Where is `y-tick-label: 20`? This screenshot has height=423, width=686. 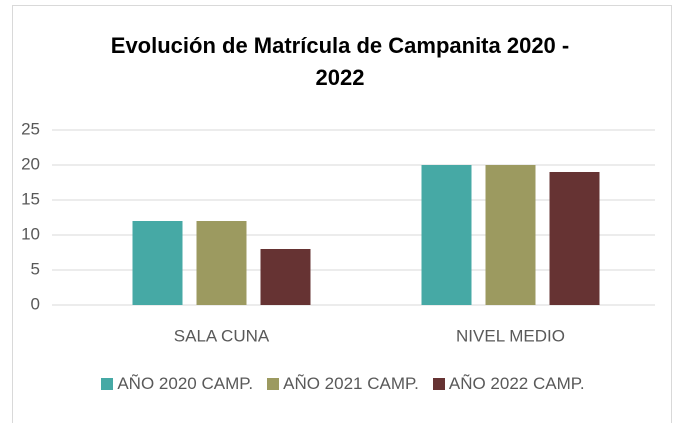 y-tick-label: 20 is located at coordinates (30, 163).